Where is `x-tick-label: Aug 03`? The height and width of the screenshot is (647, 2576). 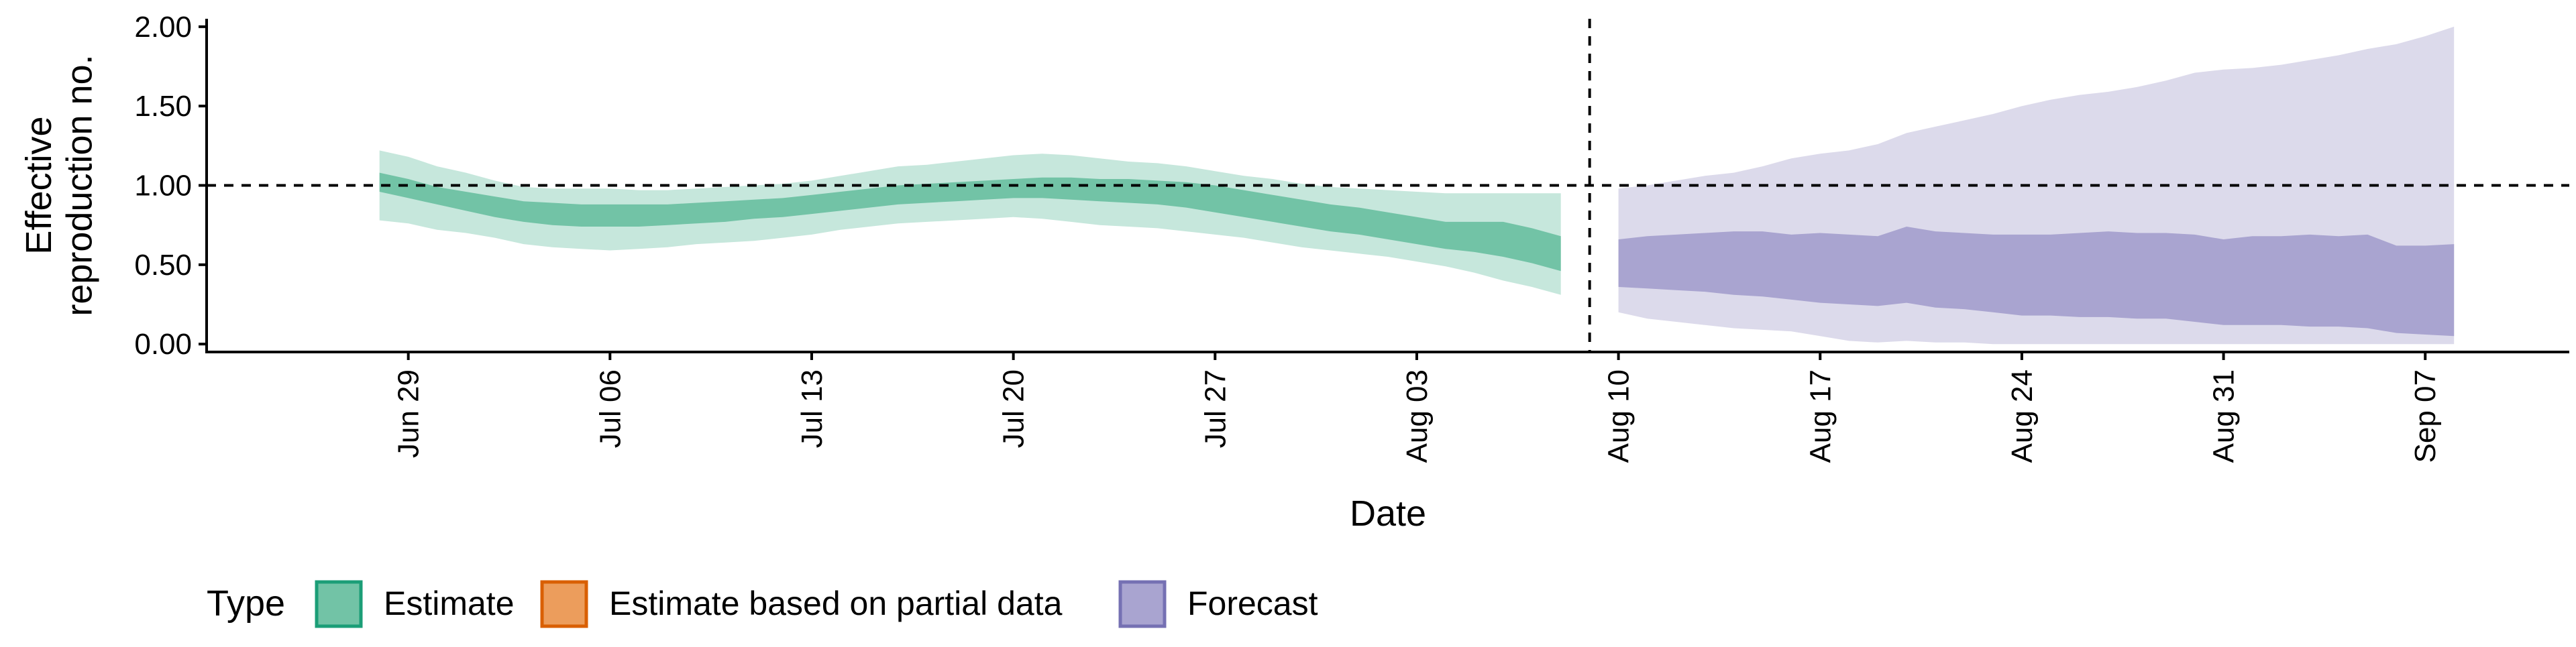 x-tick-label: Aug 03 is located at coordinates (1417, 416).